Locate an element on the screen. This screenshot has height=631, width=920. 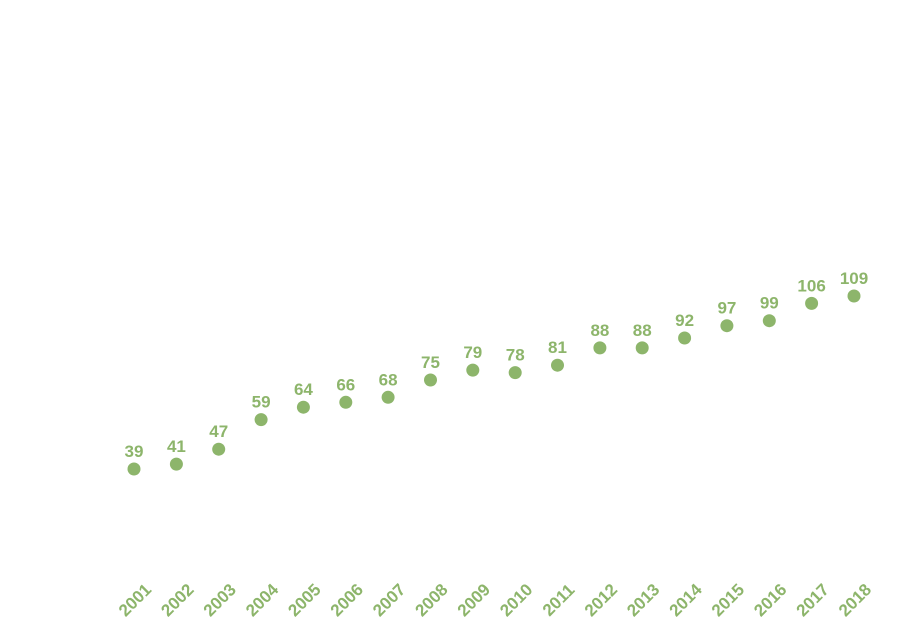
x-tick-label-2003: 2003 is located at coordinates (220, 600).